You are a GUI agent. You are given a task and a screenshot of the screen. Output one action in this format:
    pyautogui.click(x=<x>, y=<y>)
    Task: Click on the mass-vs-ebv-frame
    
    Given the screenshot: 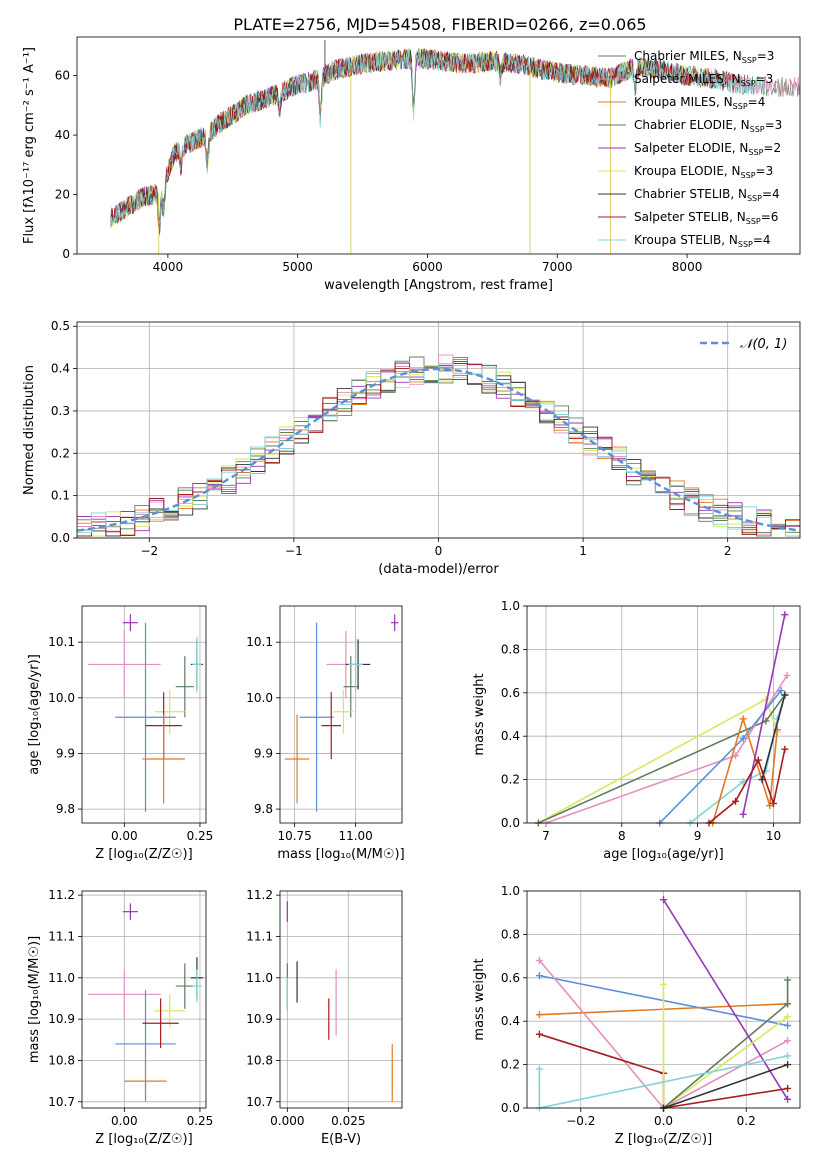 What is the action you would take?
    pyautogui.click(x=341, y=999)
    